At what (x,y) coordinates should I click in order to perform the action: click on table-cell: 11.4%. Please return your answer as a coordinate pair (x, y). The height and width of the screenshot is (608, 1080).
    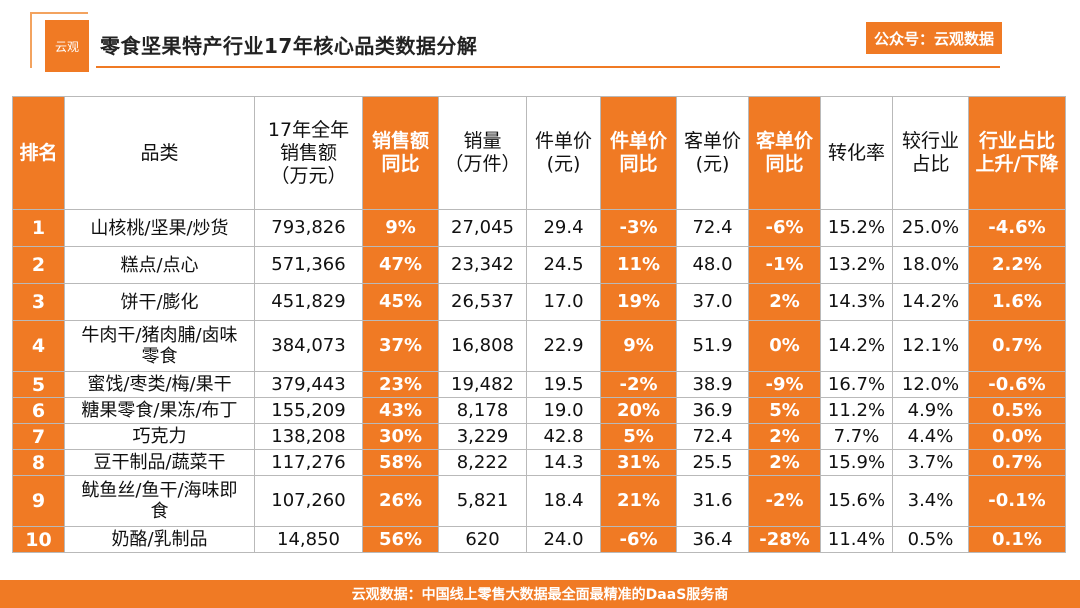
    Looking at the image, I should click on (856, 539).